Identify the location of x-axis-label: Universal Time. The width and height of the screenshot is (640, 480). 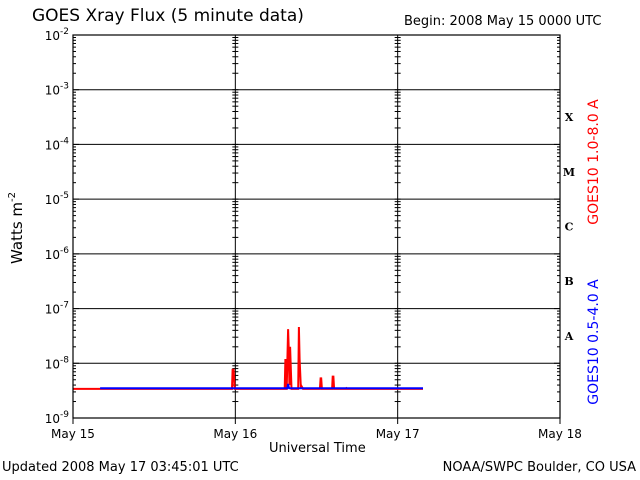
(317, 448).